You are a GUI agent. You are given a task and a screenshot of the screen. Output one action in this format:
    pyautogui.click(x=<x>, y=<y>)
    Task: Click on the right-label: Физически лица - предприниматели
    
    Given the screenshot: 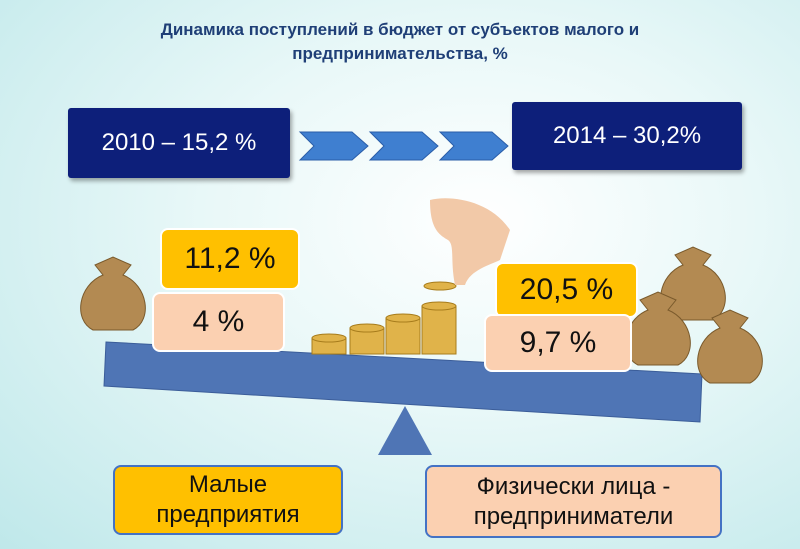 What is the action you would take?
    pyautogui.click(x=573, y=501)
    